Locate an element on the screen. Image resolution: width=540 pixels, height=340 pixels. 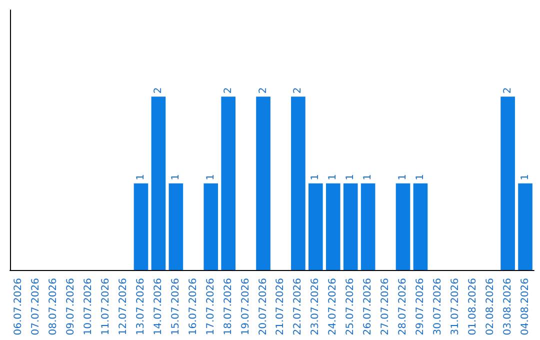
x-tick-label: 20.07.2026 is located at coordinates (263, 307).